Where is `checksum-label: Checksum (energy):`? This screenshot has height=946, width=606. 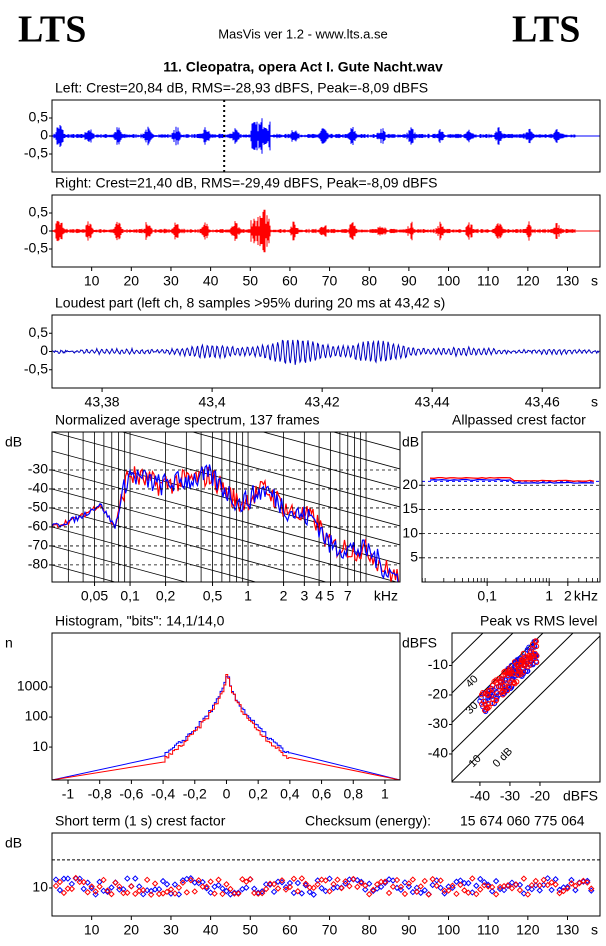 checksum-label: Checksum (energy): is located at coordinates (368, 821).